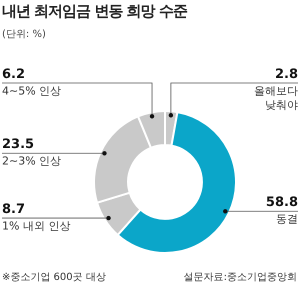 This screenshot has height=293, width=300. Describe the element at coordinates (276, 98) in the screenshot. I see `slice-label: 올해보다 낮춰야` at that location.